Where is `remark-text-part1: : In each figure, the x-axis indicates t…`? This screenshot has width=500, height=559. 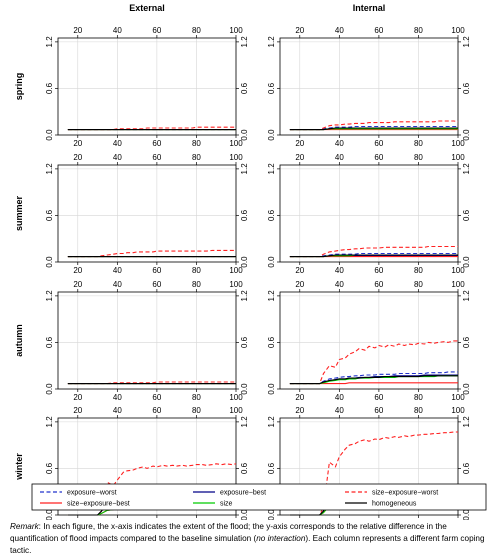 remark-text-part1: : In each figure, the x-axis indicates t… is located at coordinates (228, 532).